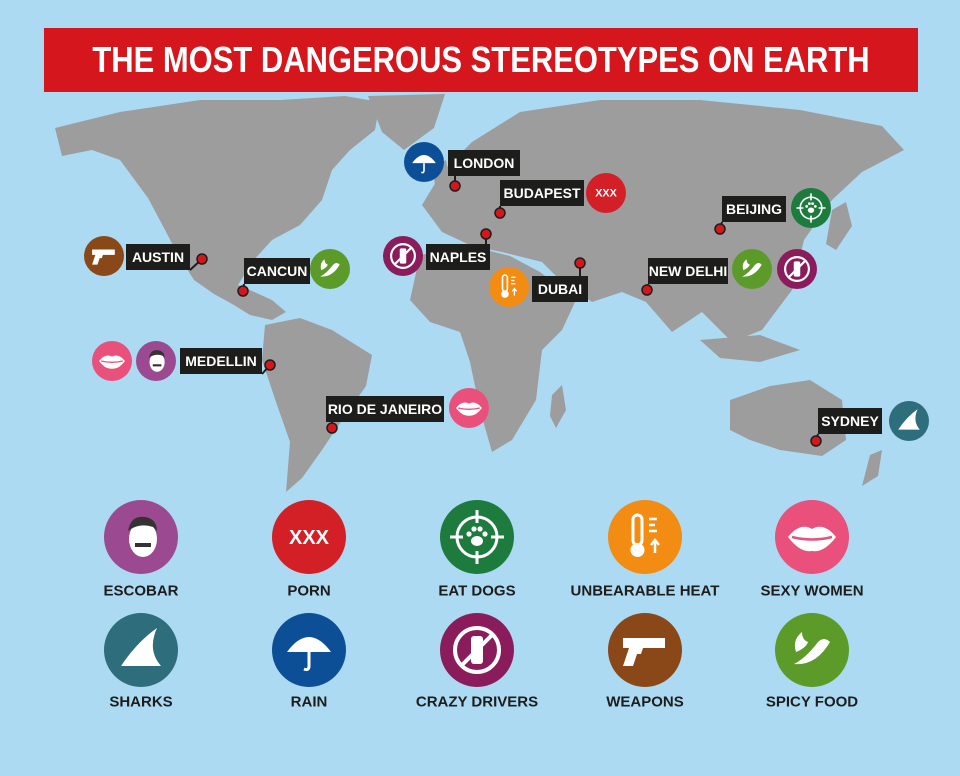  I want to click on legend-label: RAIN, so click(309, 702).